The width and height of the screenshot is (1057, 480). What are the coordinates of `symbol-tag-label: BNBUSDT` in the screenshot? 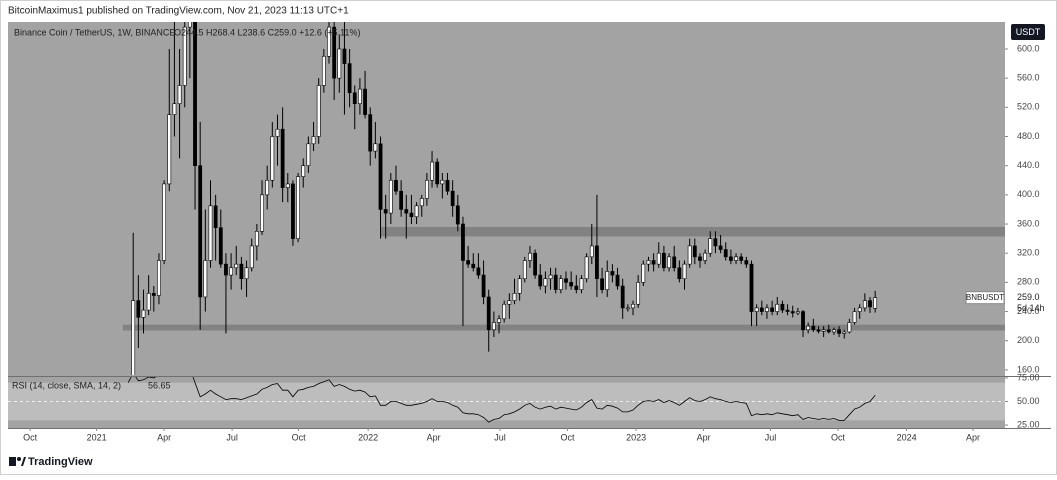 It's located at (985, 297).